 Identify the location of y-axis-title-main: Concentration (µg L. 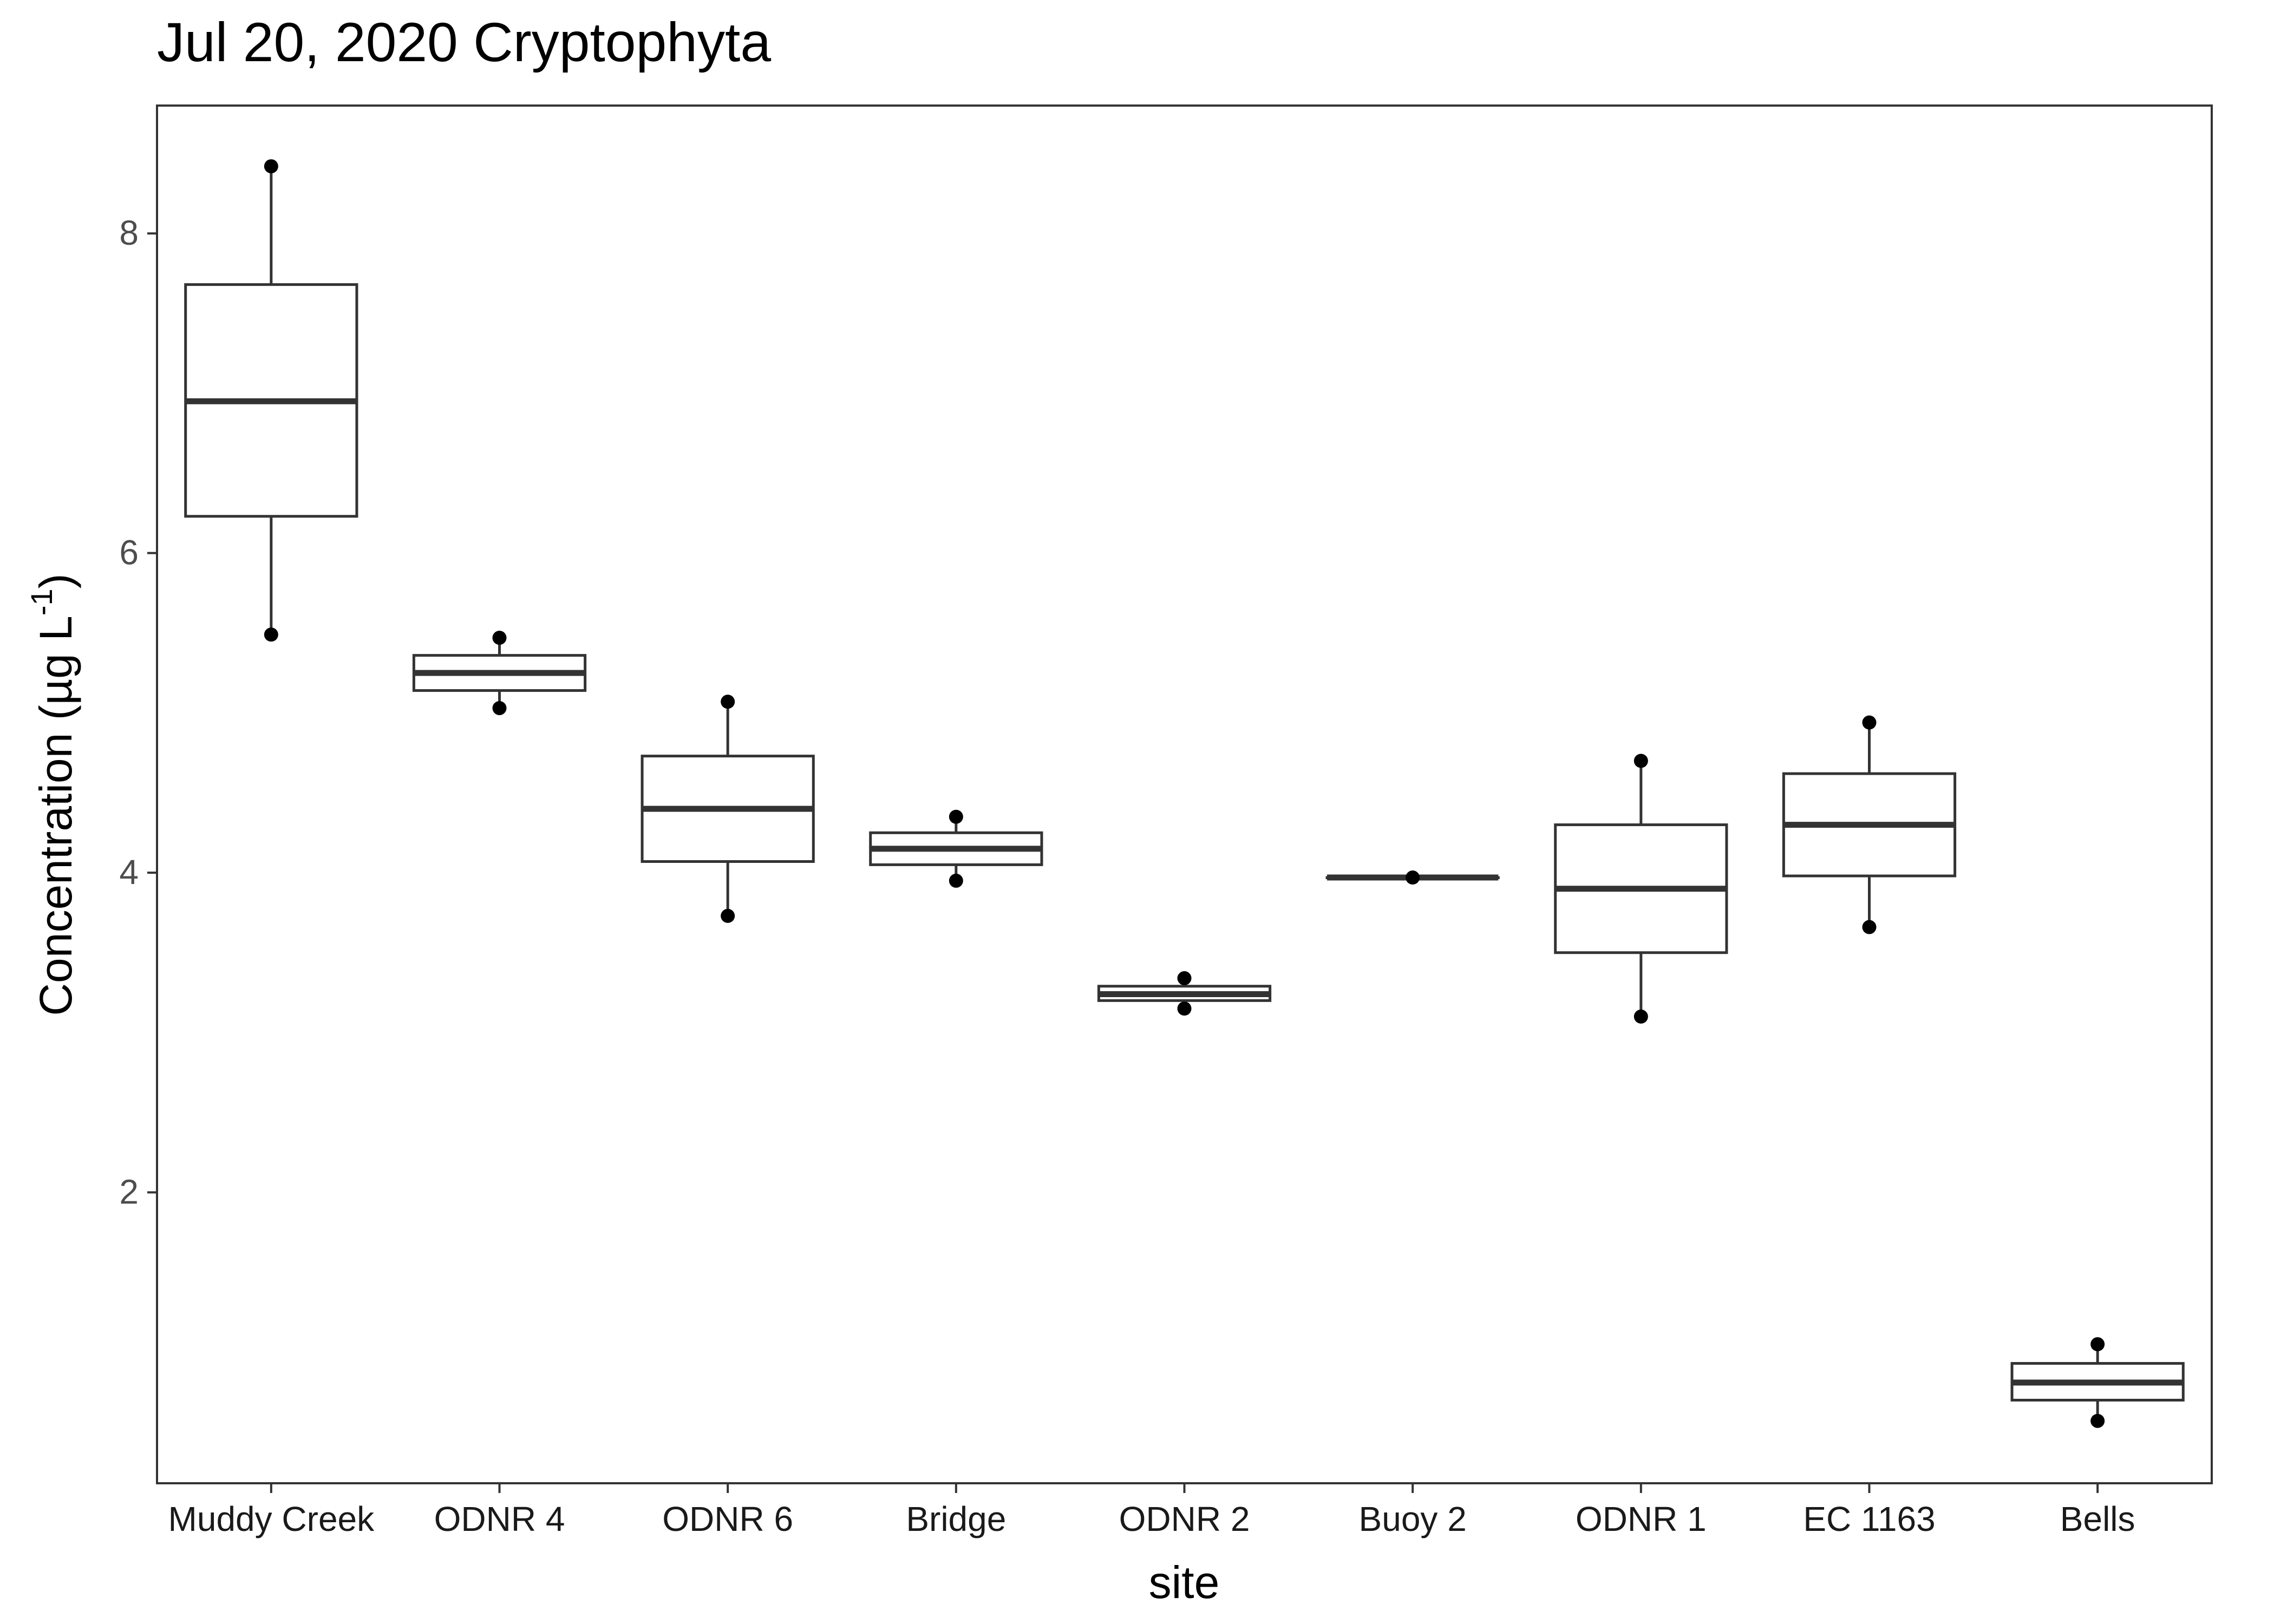
(56, 815).